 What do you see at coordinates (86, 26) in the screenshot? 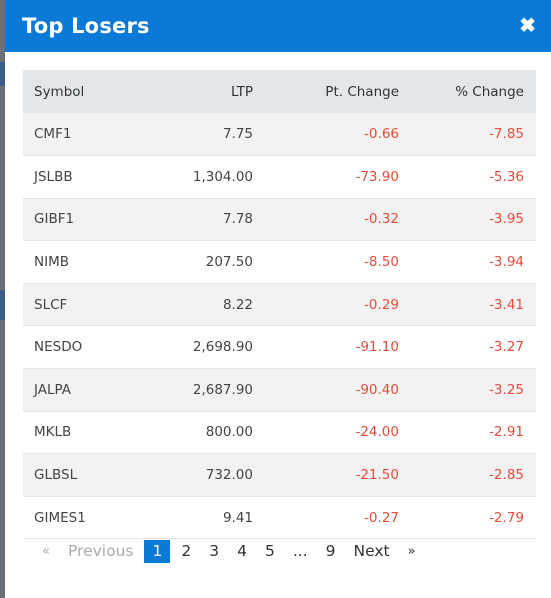
I see `modal-title: Top Losers` at bounding box center [86, 26].